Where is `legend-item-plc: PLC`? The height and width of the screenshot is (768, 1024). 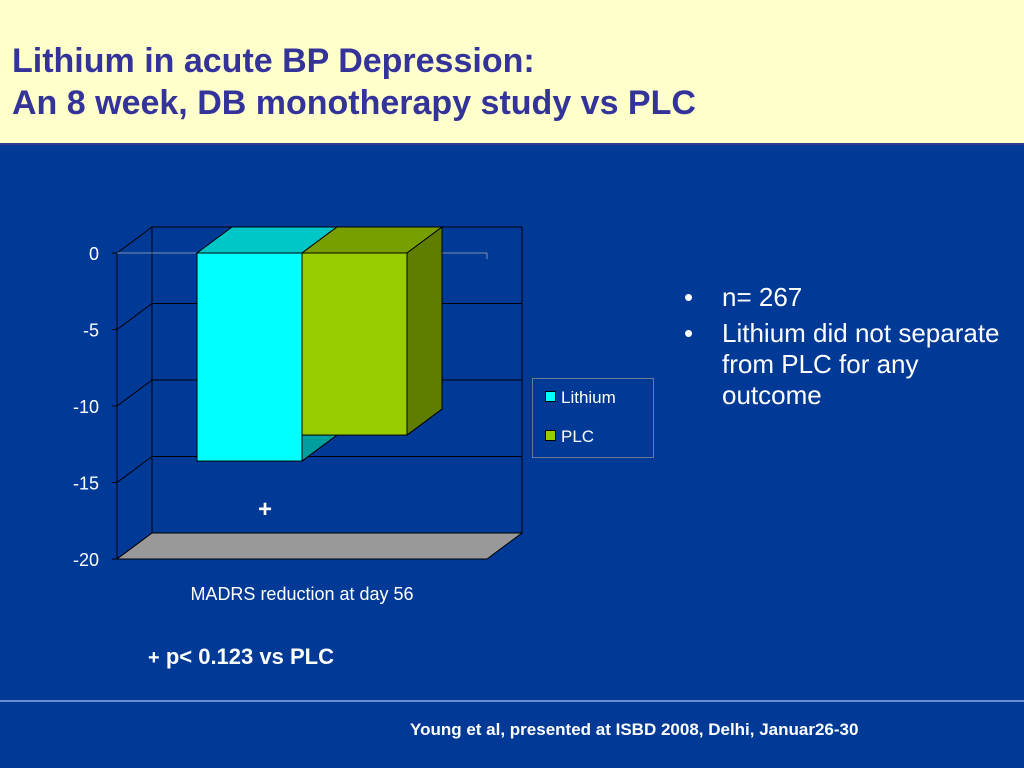
legend-item-plc: PLC is located at coordinates (569, 437).